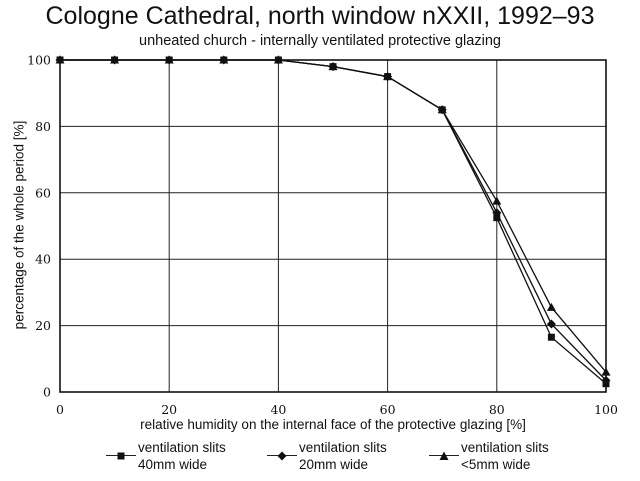  Describe the element at coordinates (282, 456) in the screenshot. I see `diamond-marker-icon` at that location.